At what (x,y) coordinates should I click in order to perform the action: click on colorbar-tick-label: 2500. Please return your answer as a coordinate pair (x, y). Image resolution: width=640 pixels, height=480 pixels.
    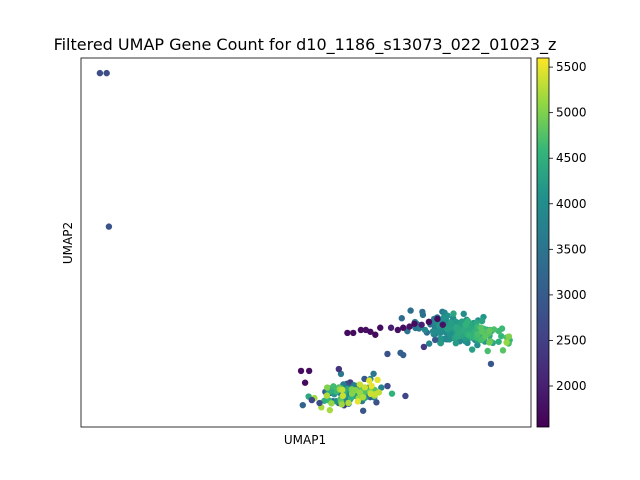
    Looking at the image, I should click on (571, 340).